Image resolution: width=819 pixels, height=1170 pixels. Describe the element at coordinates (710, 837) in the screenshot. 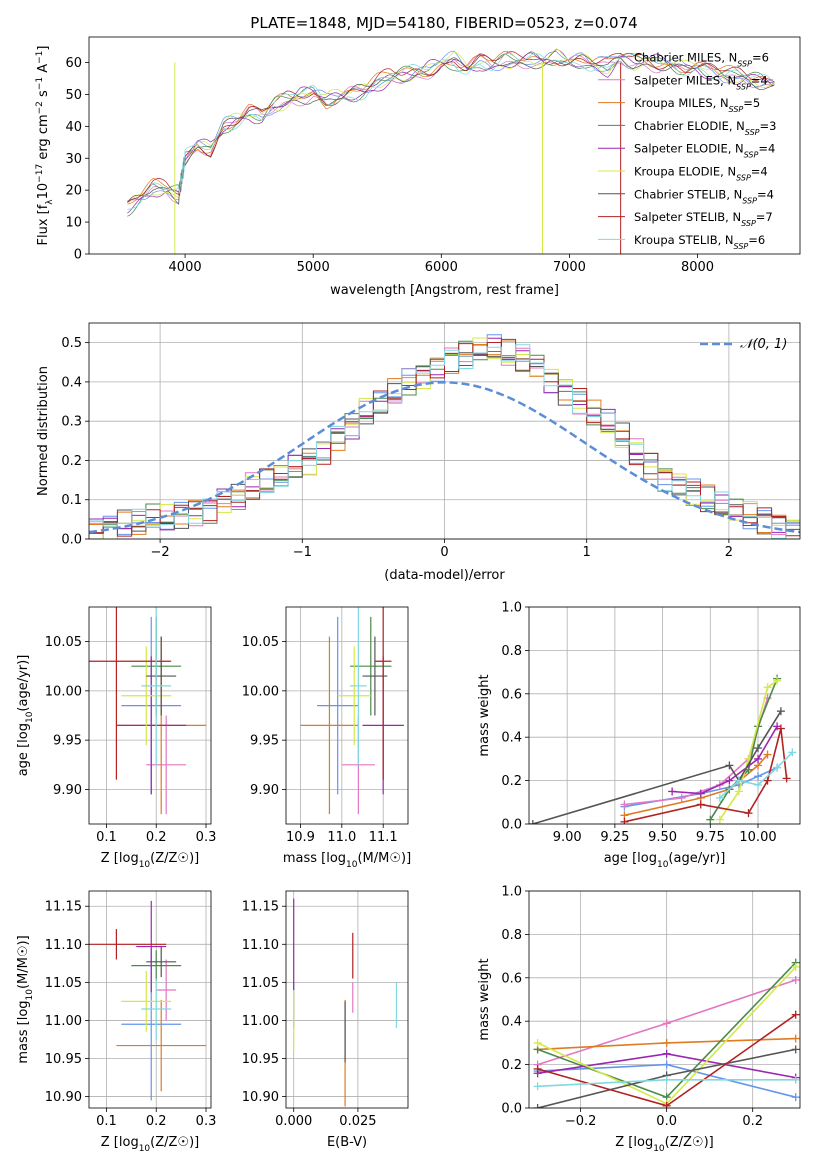

I see `x-tick-label: 9.75` at that location.